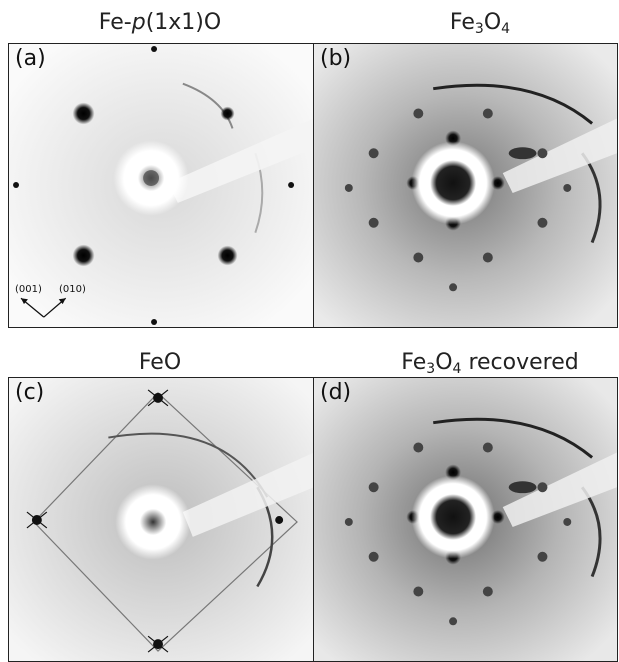 The image size is (619, 662). Describe the element at coordinates (336, 58) in the screenshot. I see `panel-label-b: (b)` at that location.